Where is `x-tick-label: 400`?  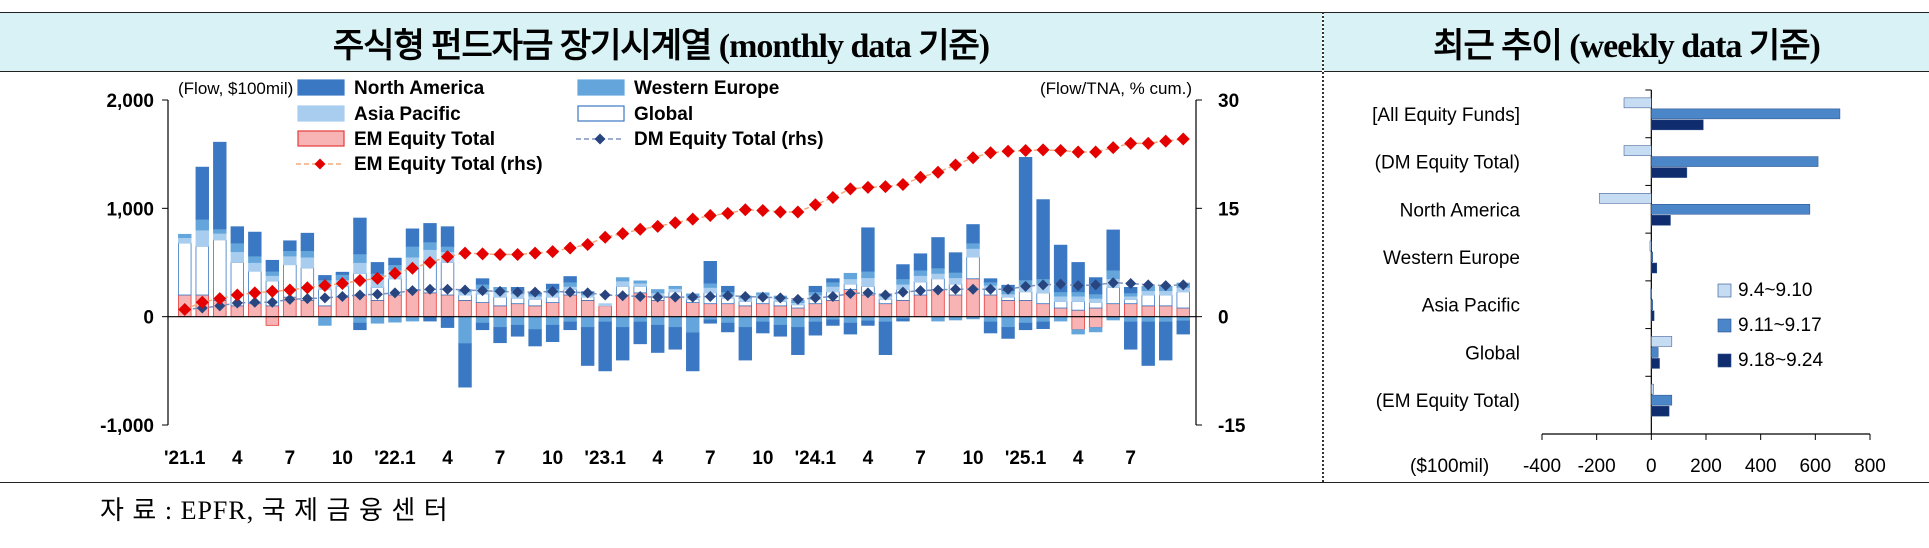 x-tick-label: 400 is located at coordinates (1761, 466).